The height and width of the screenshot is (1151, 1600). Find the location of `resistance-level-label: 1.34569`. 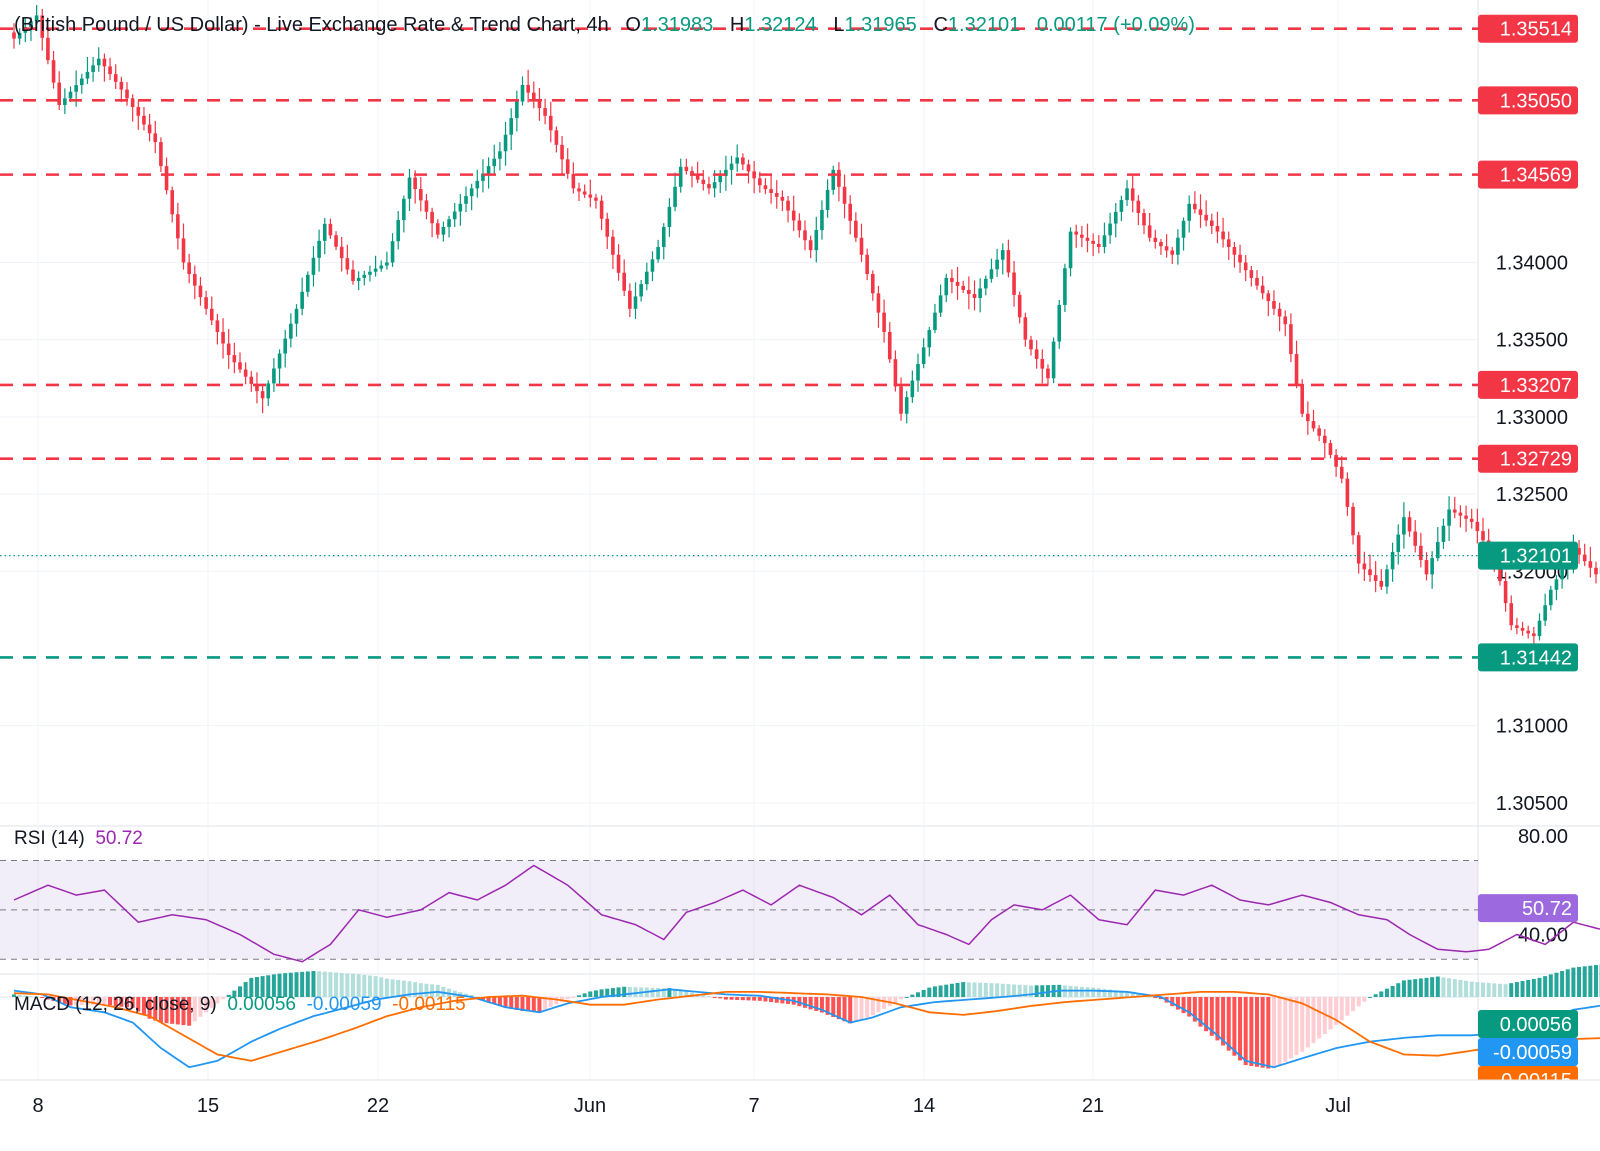

resistance-level-label: 1.34569 is located at coordinates (1536, 176).